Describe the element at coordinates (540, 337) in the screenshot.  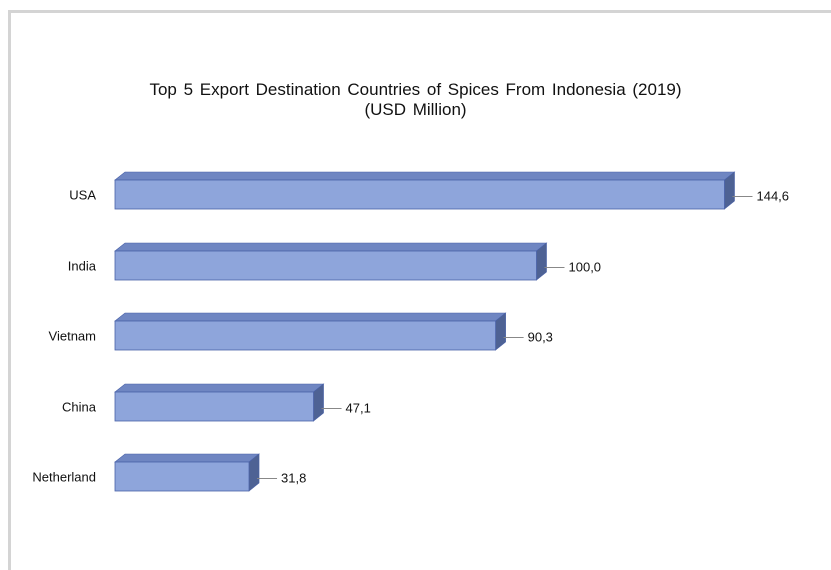
I see `data-label: 90,3` at that location.